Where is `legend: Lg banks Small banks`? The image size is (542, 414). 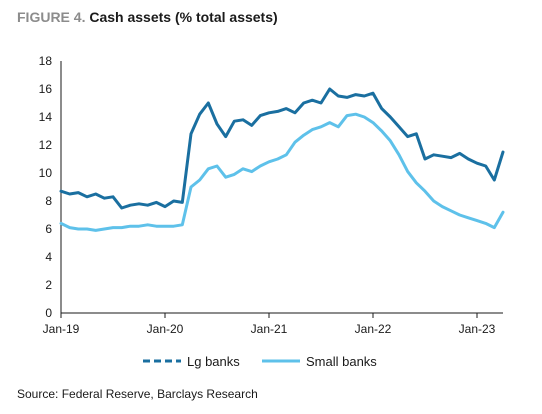
legend: Lg banks Small banks is located at coordinates (260, 361).